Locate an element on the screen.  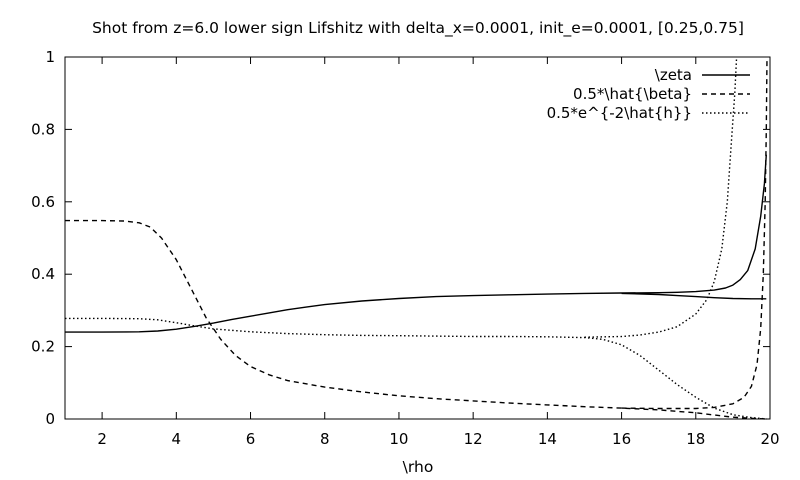
y-tick-label: 0.4 is located at coordinates (43, 274).